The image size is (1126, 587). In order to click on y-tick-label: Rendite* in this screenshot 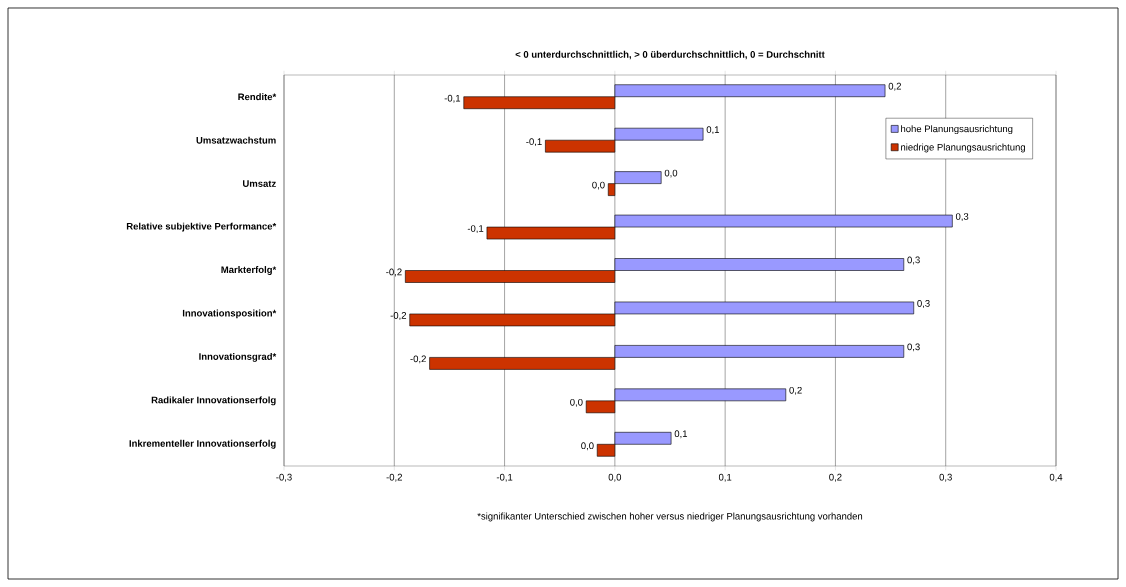, I will do `click(257, 97)`.